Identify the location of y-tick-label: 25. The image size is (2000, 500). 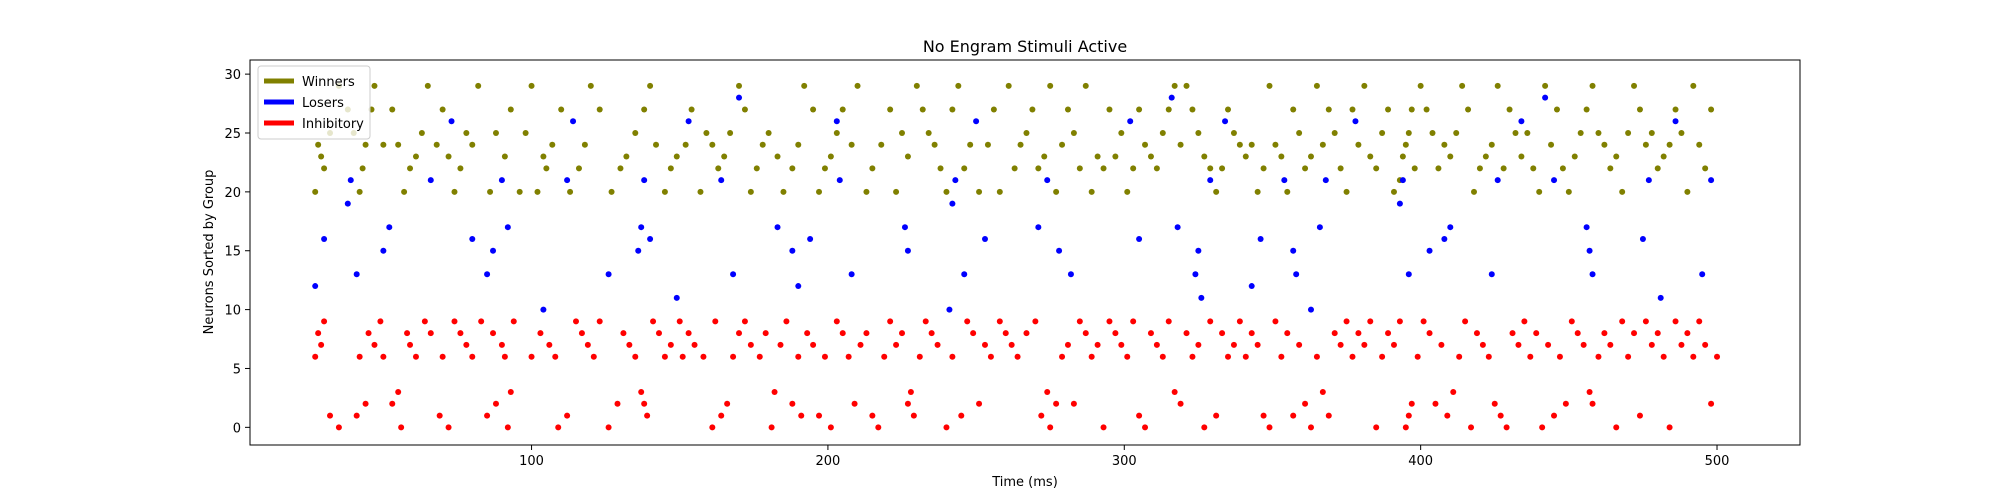
(232, 134).